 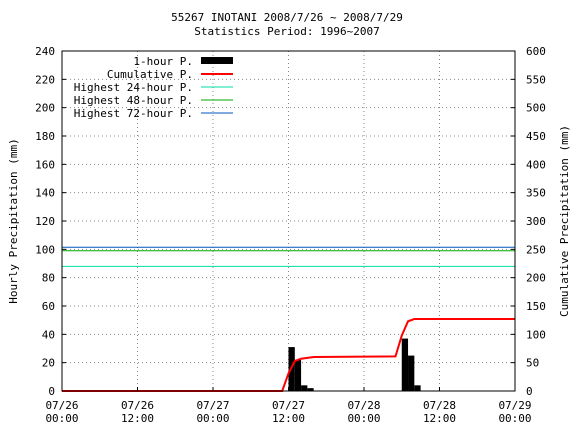 I want to click on legend-label: Highest 24-hour P., so click(x=133, y=87).